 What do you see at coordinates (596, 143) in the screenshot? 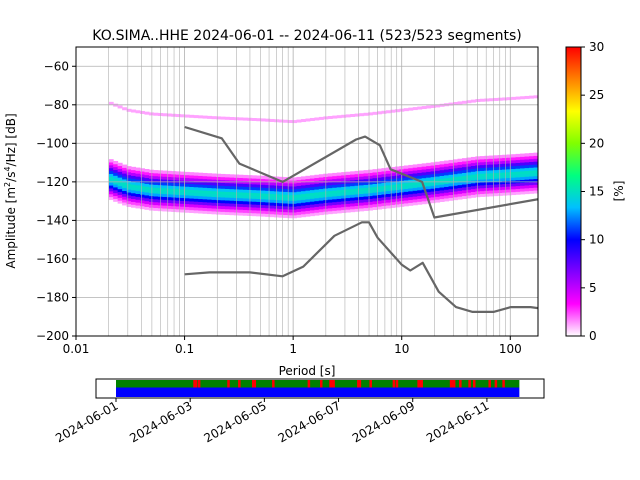
I see `colorbar-tick-label: 20` at bounding box center [596, 143].